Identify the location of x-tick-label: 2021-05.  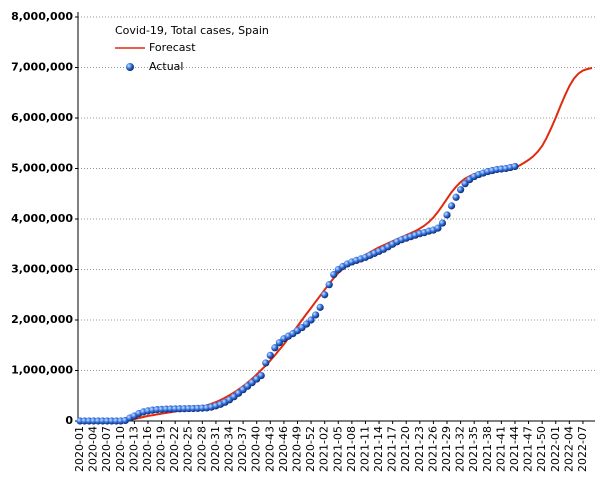
(337, 449).